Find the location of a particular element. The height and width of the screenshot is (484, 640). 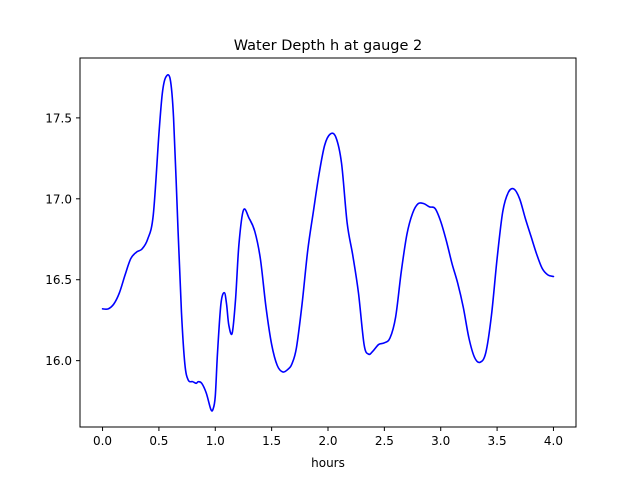

x-tick-label: 2.5 is located at coordinates (384, 441).